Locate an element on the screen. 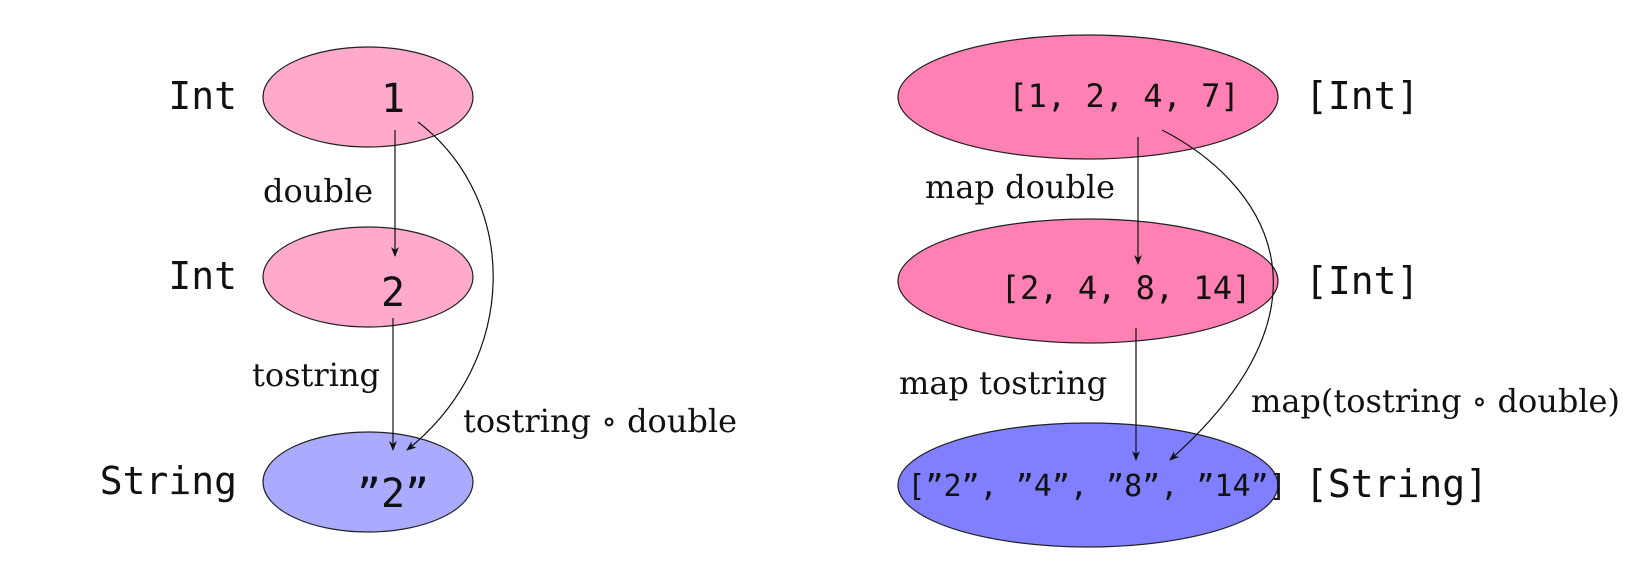 This screenshot has height=566, width=1652. type-label-list-string: [String] is located at coordinates (1396, 484).